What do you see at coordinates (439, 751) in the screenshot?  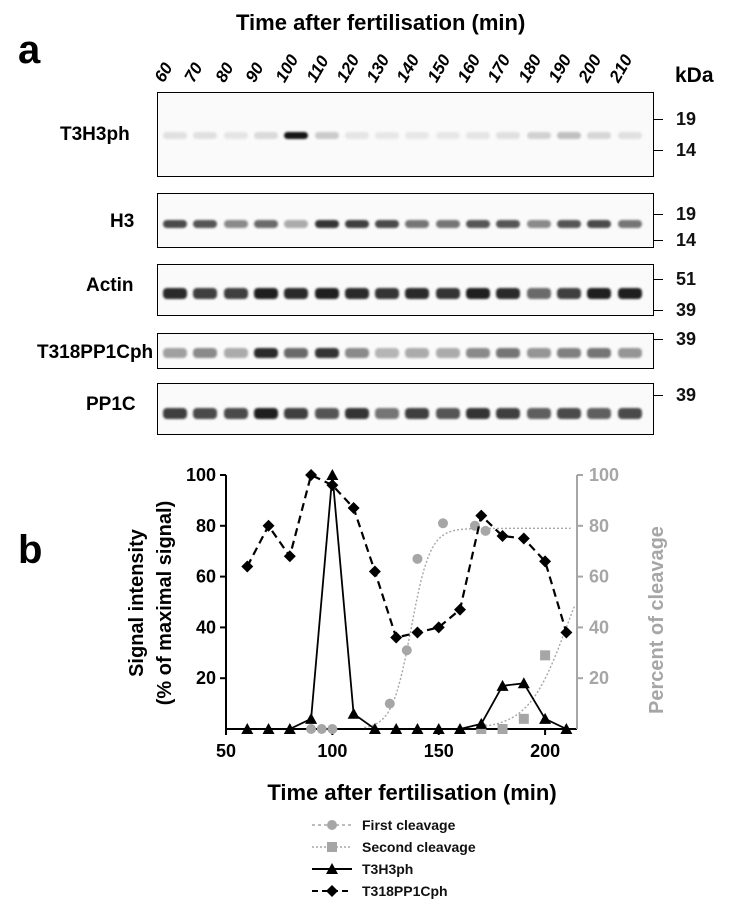 I see `x-tick-label: 150` at bounding box center [439, 751].